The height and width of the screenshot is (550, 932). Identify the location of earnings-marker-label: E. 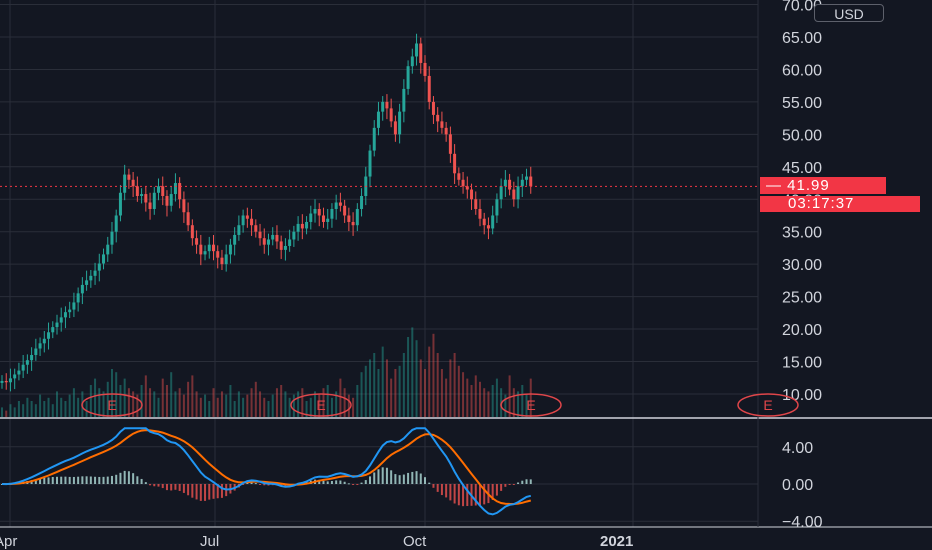
(111, 405).